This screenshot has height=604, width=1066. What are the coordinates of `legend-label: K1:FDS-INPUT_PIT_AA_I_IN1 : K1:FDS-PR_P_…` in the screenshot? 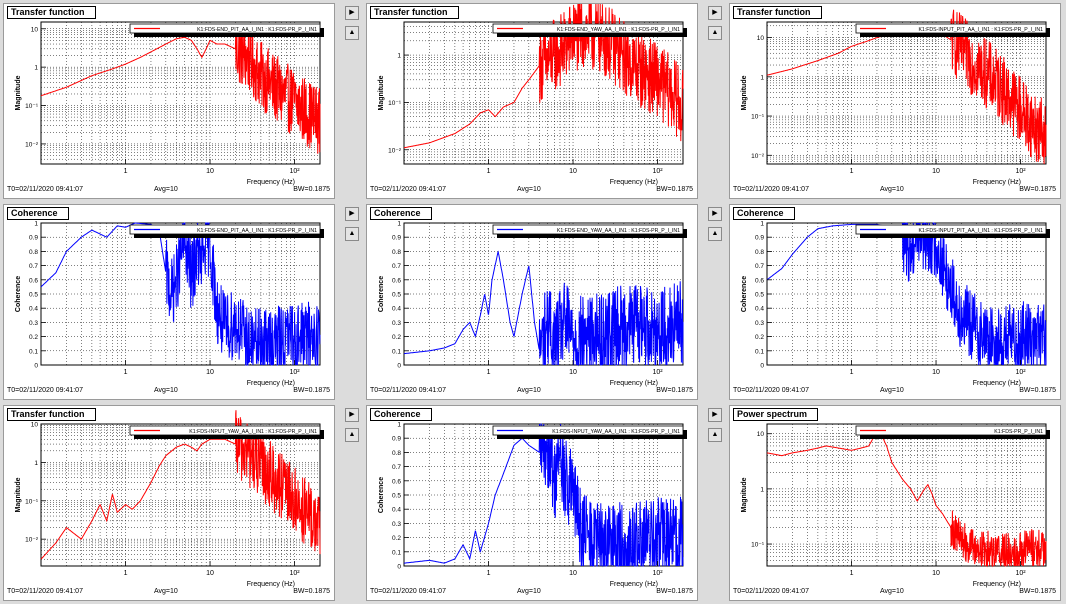 It's located at (980, 30).